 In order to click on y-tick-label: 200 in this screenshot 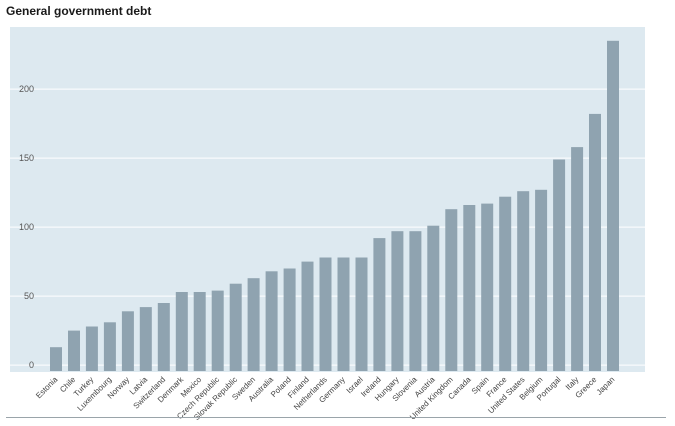, I will do `click(26, 89)`.